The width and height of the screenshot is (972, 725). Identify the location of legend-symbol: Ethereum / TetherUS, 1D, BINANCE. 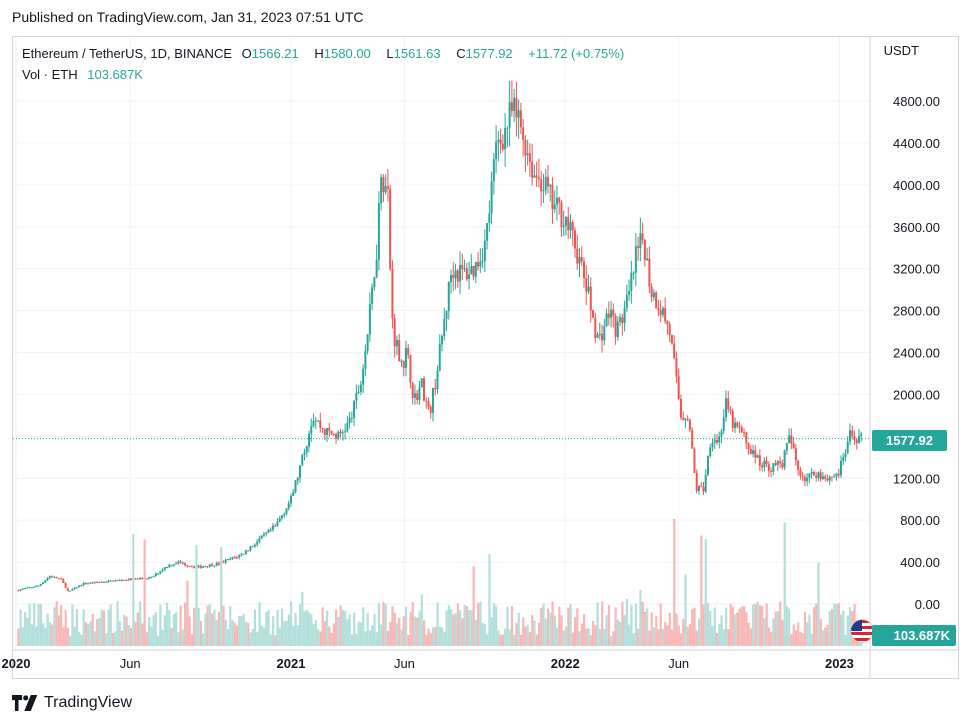
(127, 53).